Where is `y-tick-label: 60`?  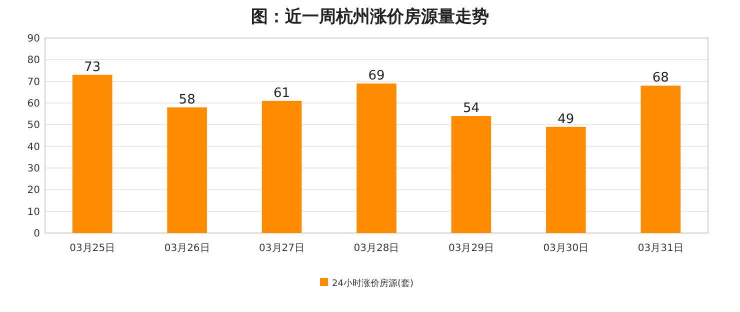
y-tick-label: 60 is located at coordinates (33, 104).